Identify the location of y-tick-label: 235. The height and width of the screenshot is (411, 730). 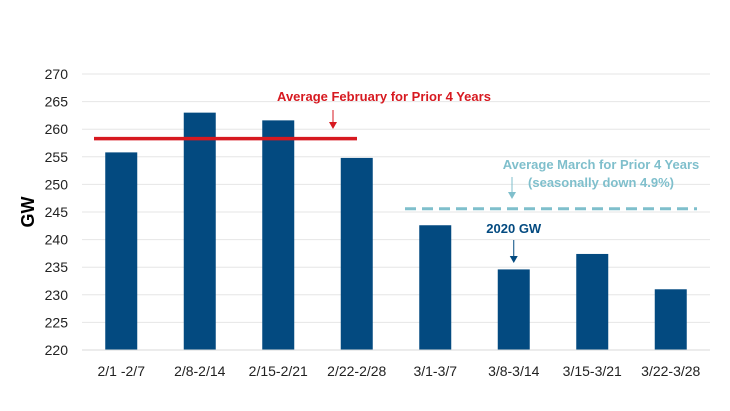
(57, 267).